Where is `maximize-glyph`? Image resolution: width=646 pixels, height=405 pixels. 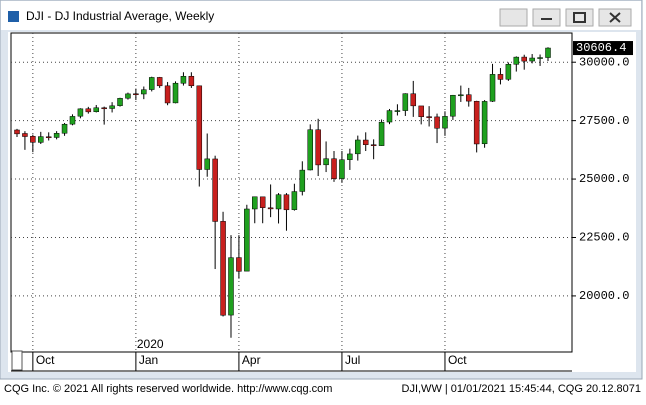
maximize-glyph is located at coordinates (579, 17).